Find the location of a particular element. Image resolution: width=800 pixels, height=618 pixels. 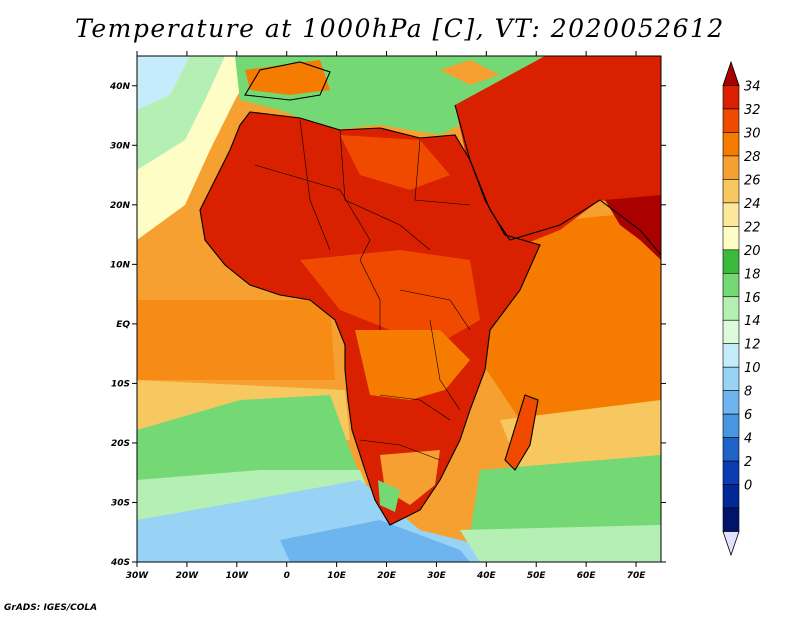

colorbar-level-label: 16 is located at coordinates (752, 298).